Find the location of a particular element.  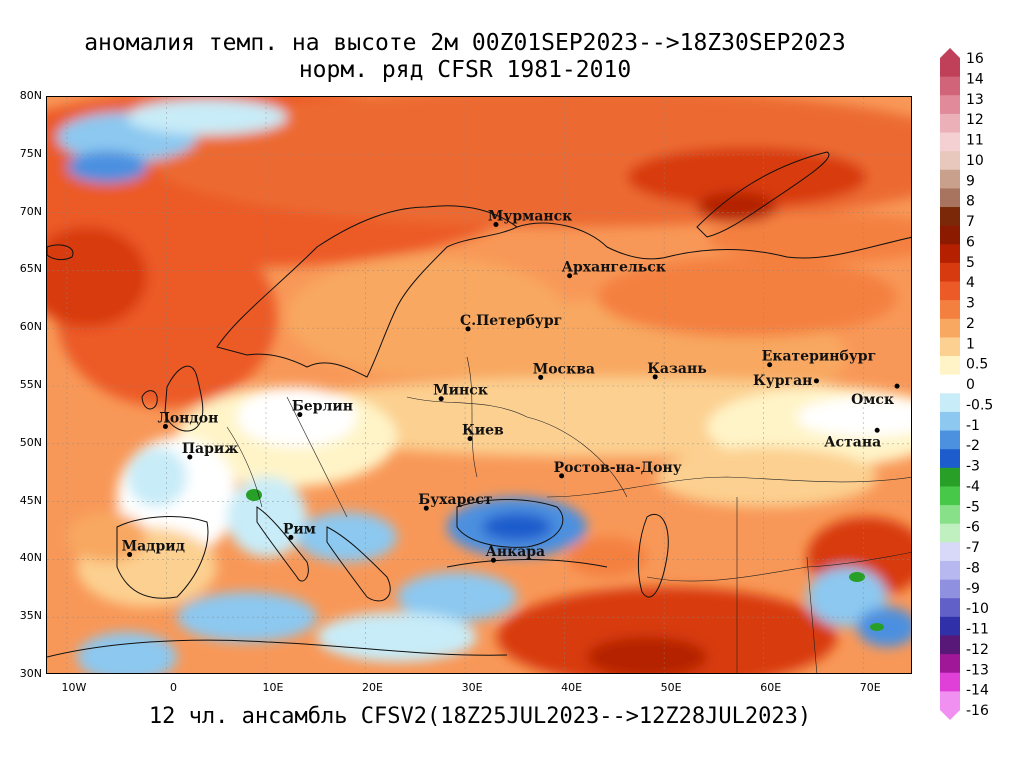

city-label: Бухарест is located at coordinates (455, 500).